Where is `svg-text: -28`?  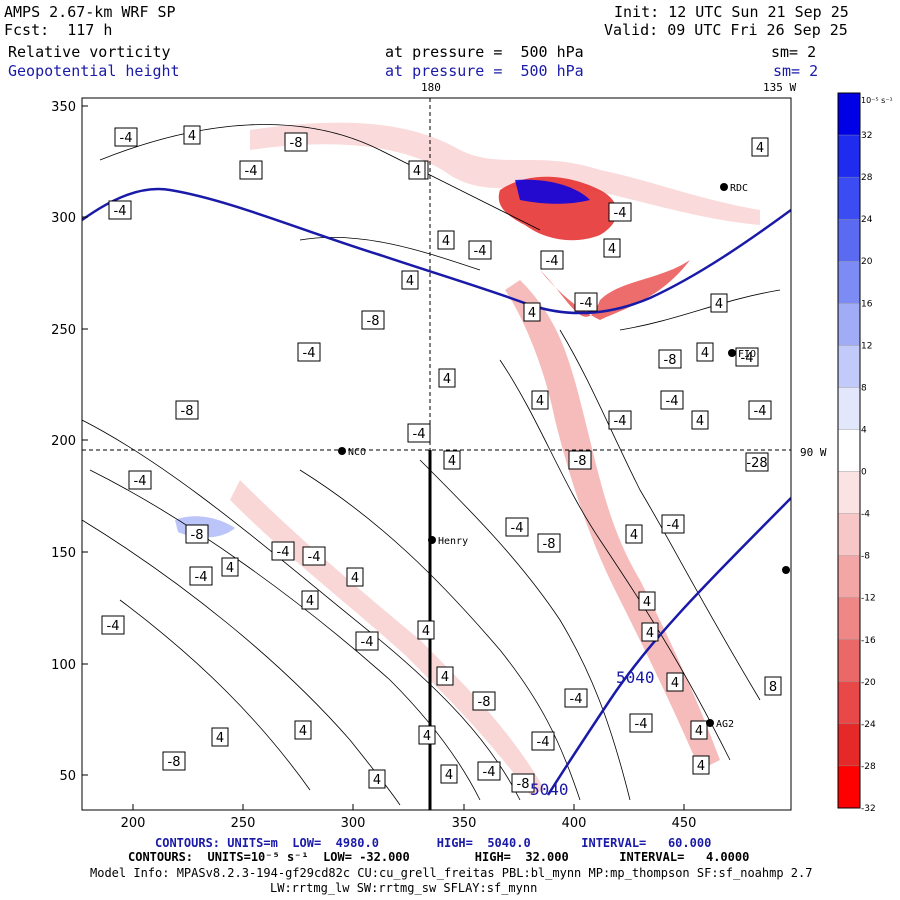
svg-text: -28 is located at coordinates (756, 463).